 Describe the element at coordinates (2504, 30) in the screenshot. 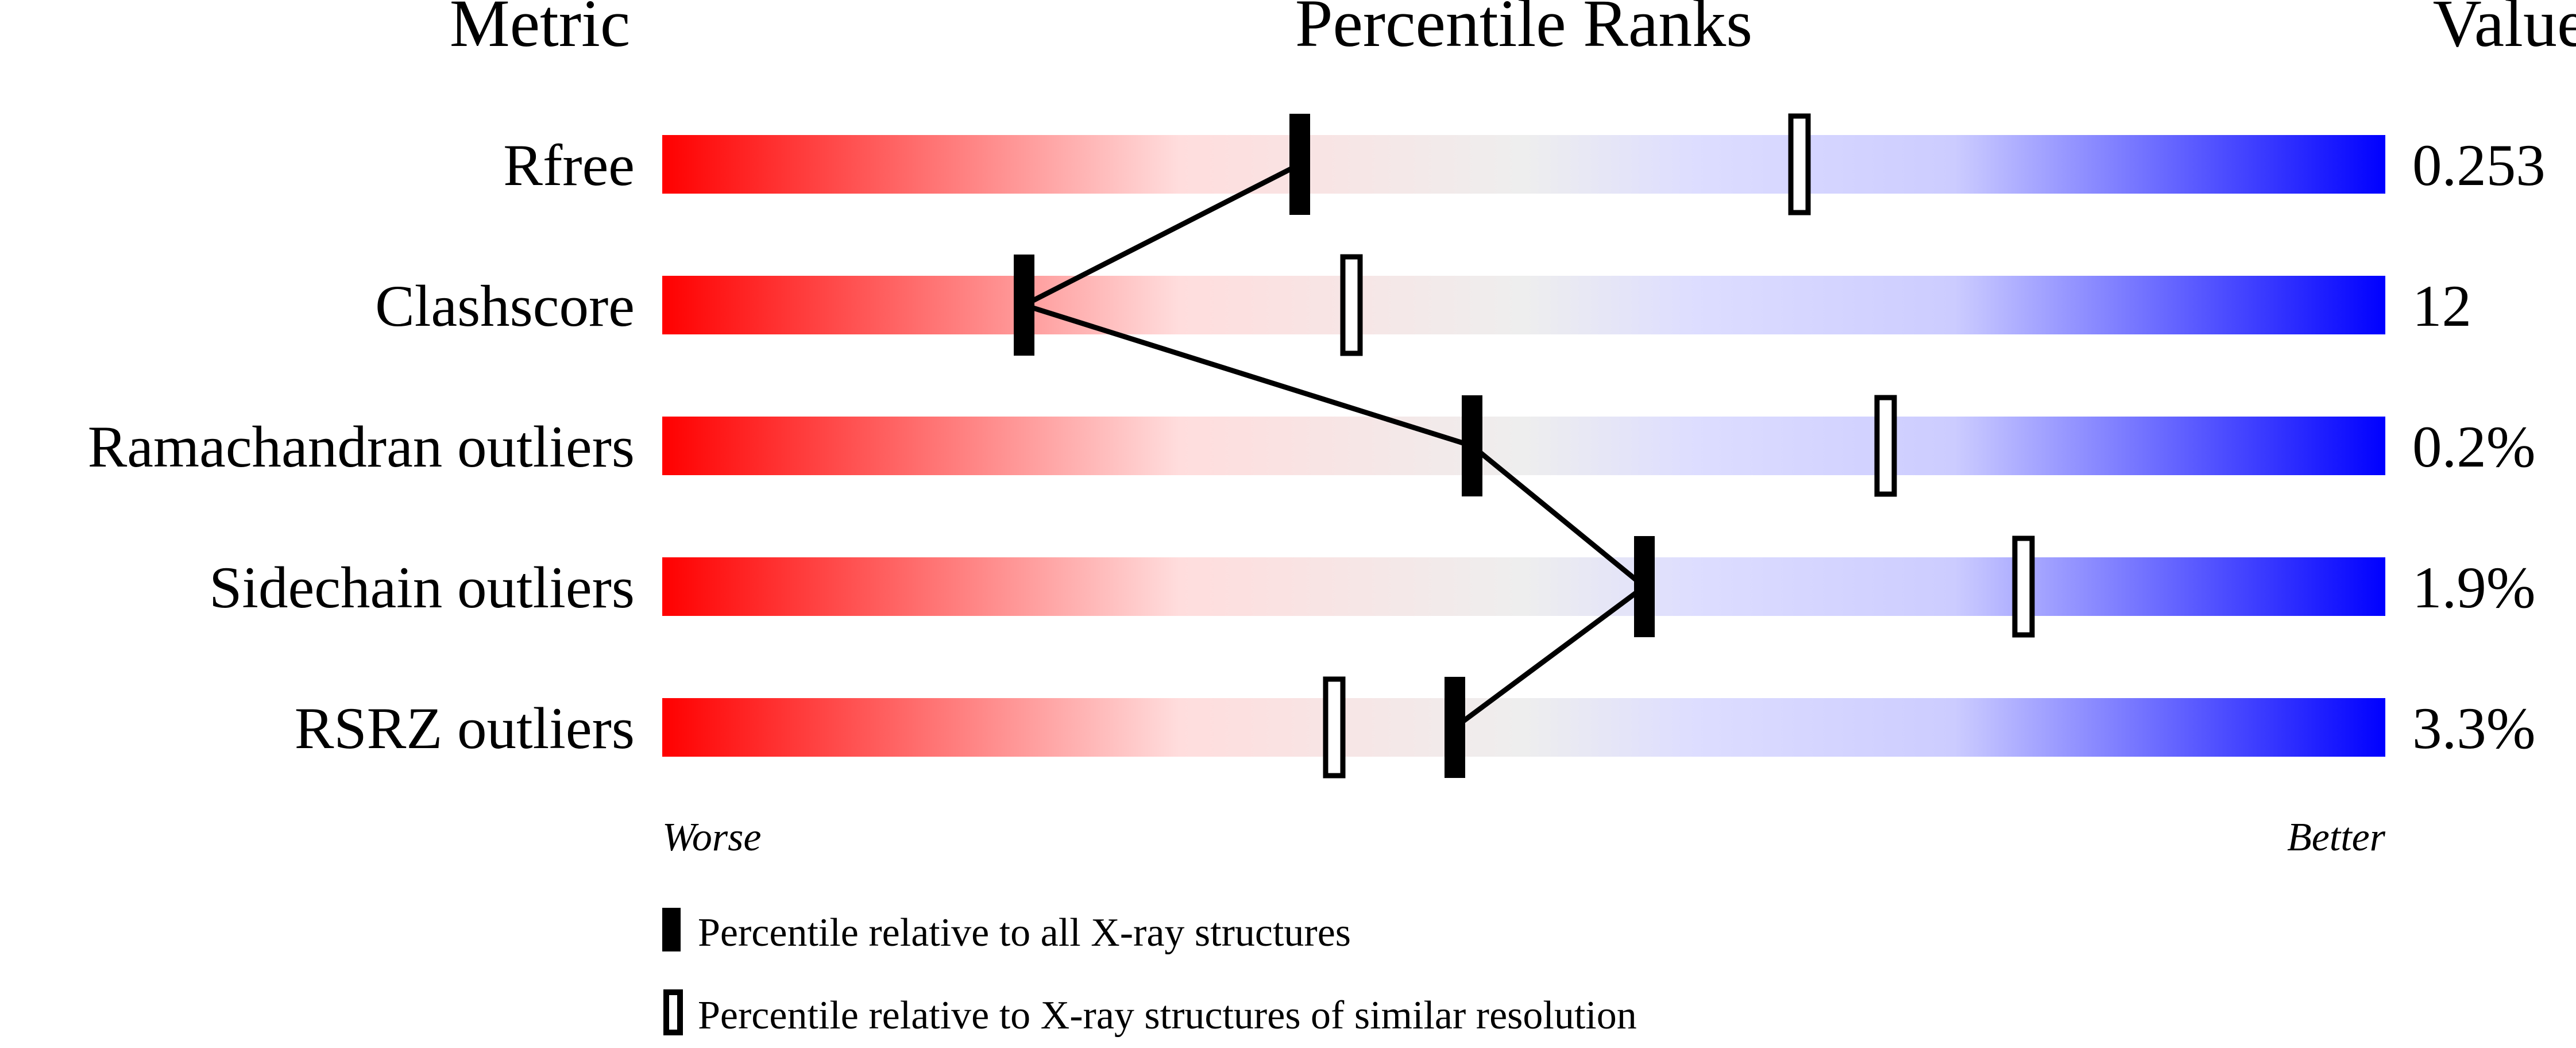

I see `header-value: Value` at that location.